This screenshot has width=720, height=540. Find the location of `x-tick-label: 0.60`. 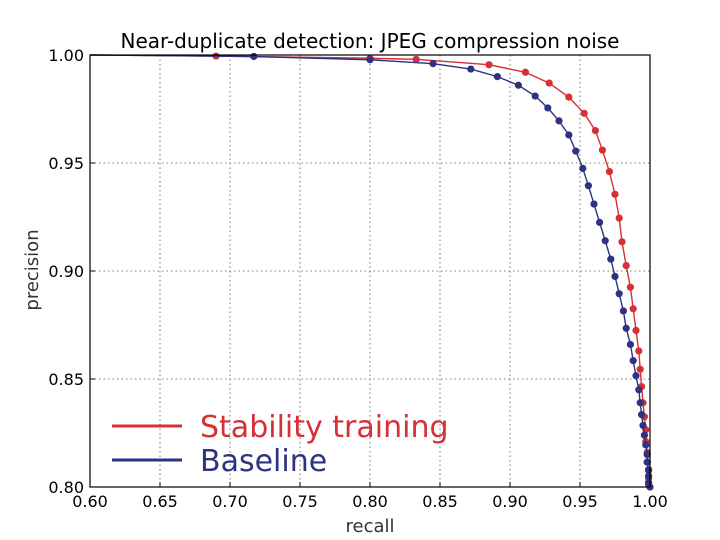

x-tick-label: 0.60 is located at coordinates (90, 501).